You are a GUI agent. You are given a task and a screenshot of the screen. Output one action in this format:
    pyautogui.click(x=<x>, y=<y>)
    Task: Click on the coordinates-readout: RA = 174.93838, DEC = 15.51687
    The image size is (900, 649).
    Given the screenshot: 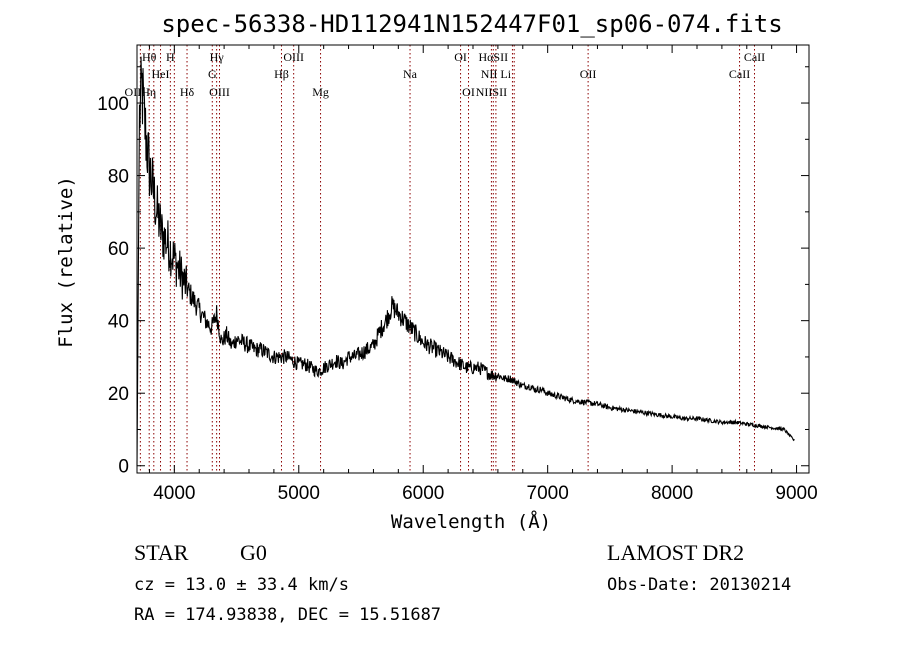 What is the action you would take?
    pyautogui.click(x=287, y=615)
    